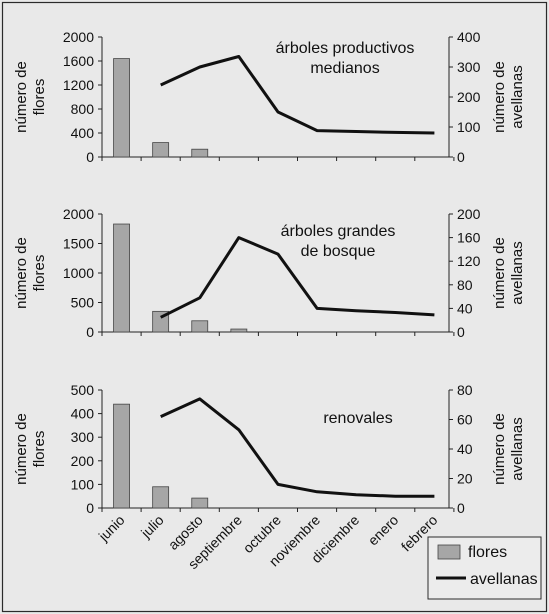  What do you see at coordinates (469, 37) in the screenshot?
I see `right-y-tick-label: 400` at bounding box center [469, 37].